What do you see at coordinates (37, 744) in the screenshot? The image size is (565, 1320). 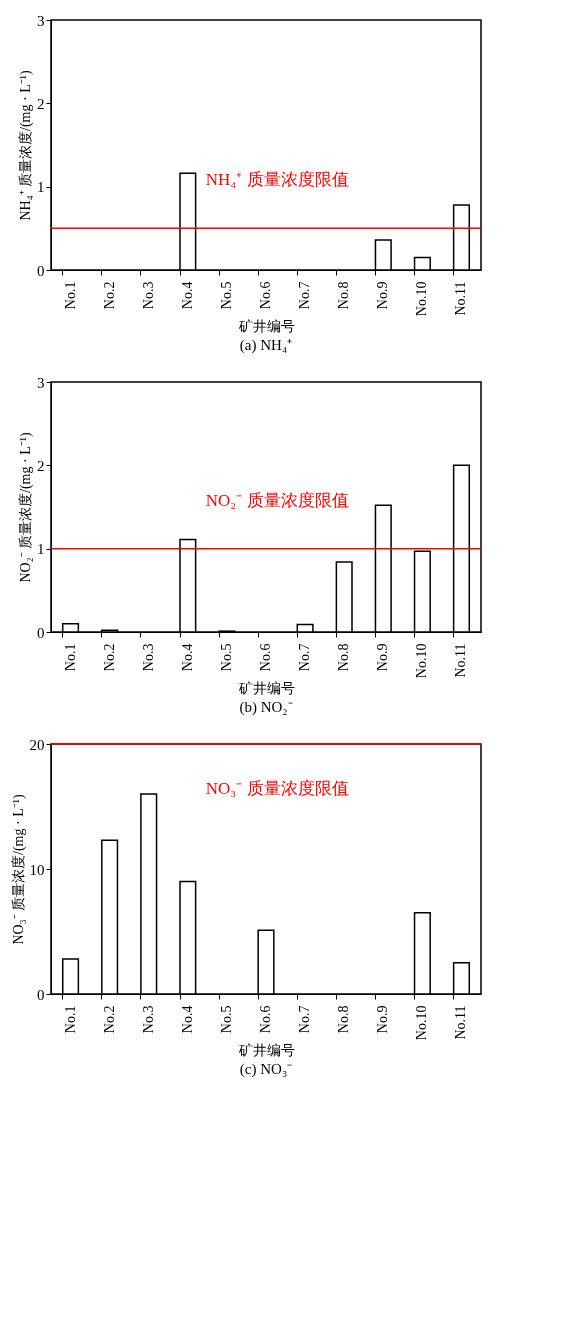 I see `y-tick-label: 20` at bounding box center [37, 744].